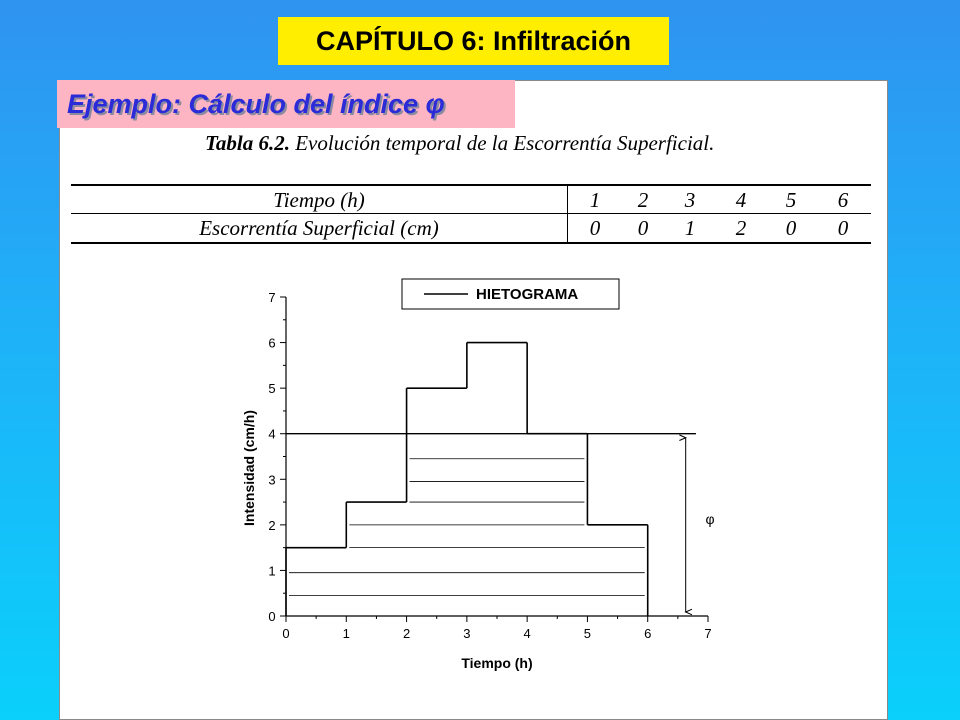 Image resolution: width=960 pixels, height=720 pixels. Describe the element at coordinates (471, 185) in the screenshot. I see `table-top-rule` at that location.